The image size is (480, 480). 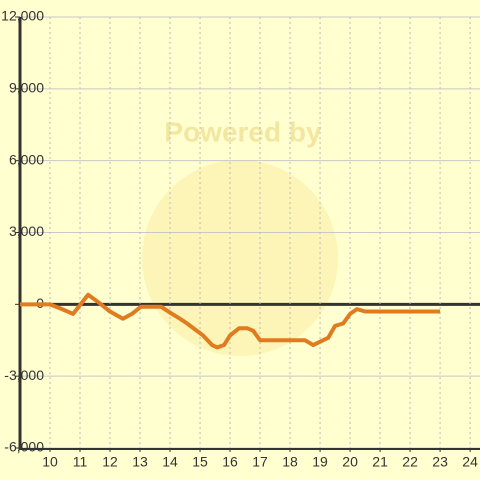 What do you see at coordinates (290, 462) in the screenshot?
I see `x-tick-label: 18` at bounding box center [290, 462].